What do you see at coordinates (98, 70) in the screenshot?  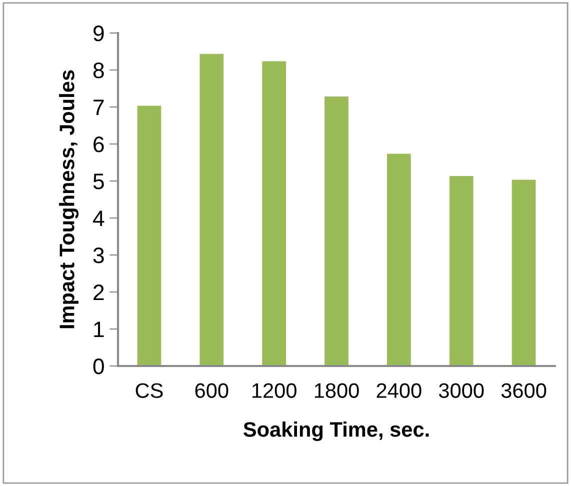 I see `y-tick-label: 8` at bounding box center [98, 70].